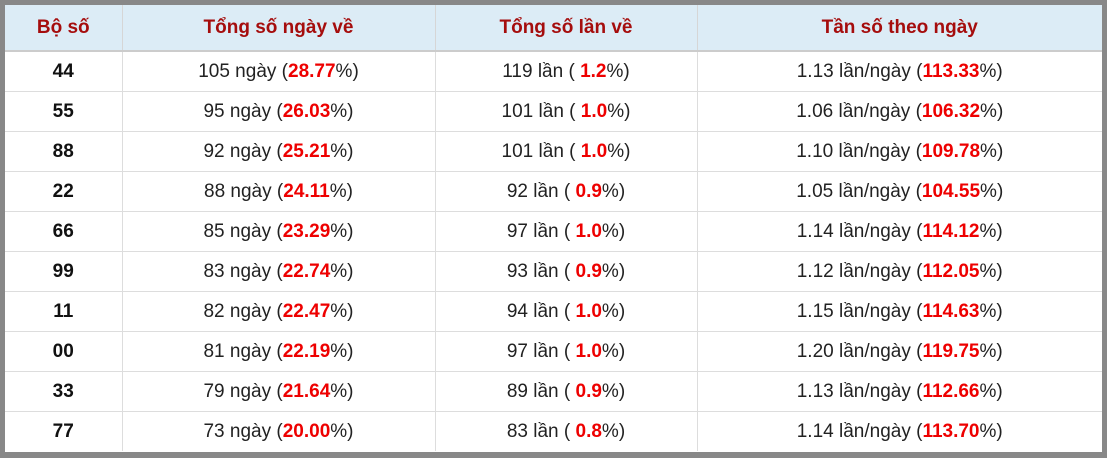  What do you see at coordinates (279, 71) in the screenshot?
I see `stat-cell: 105 ngày (28.77%)` at bounding box center [279, 71].